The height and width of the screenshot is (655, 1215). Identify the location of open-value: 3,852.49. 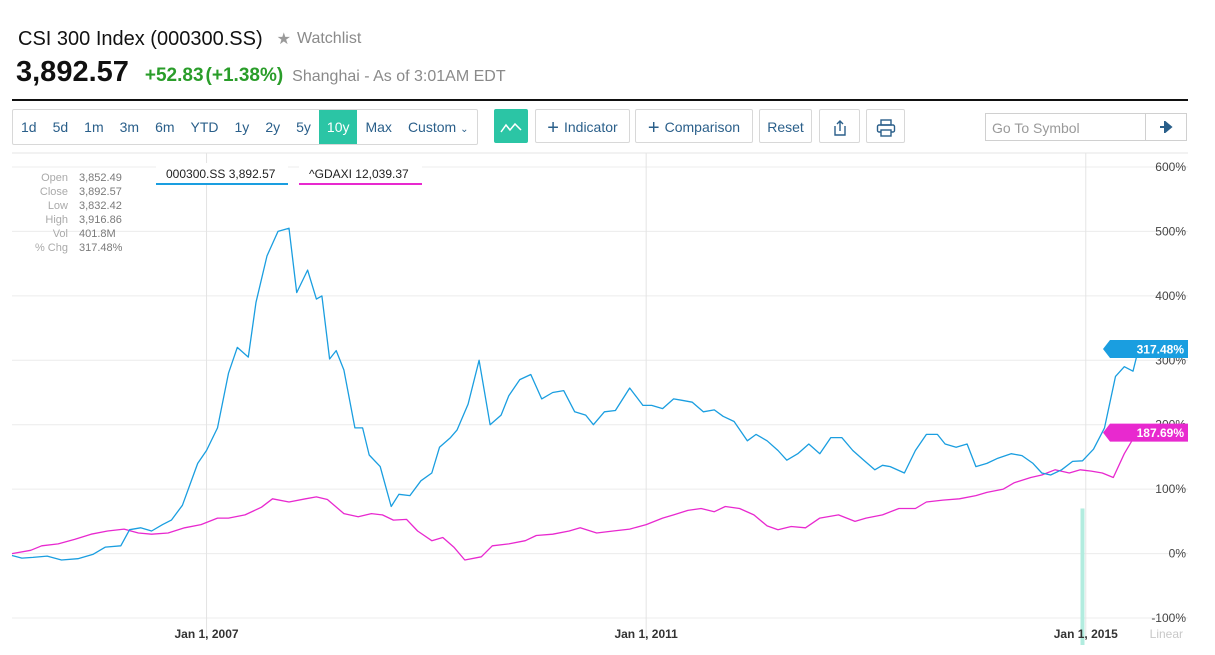
(100, 178).